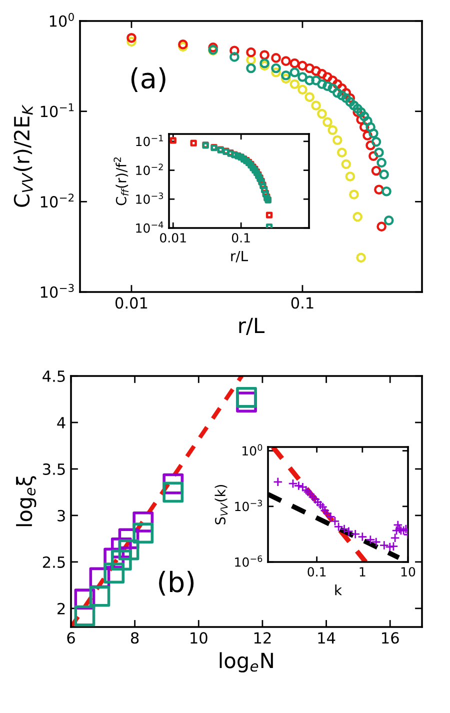  I want to click on y-tick-label: 3, so click(61, 516).